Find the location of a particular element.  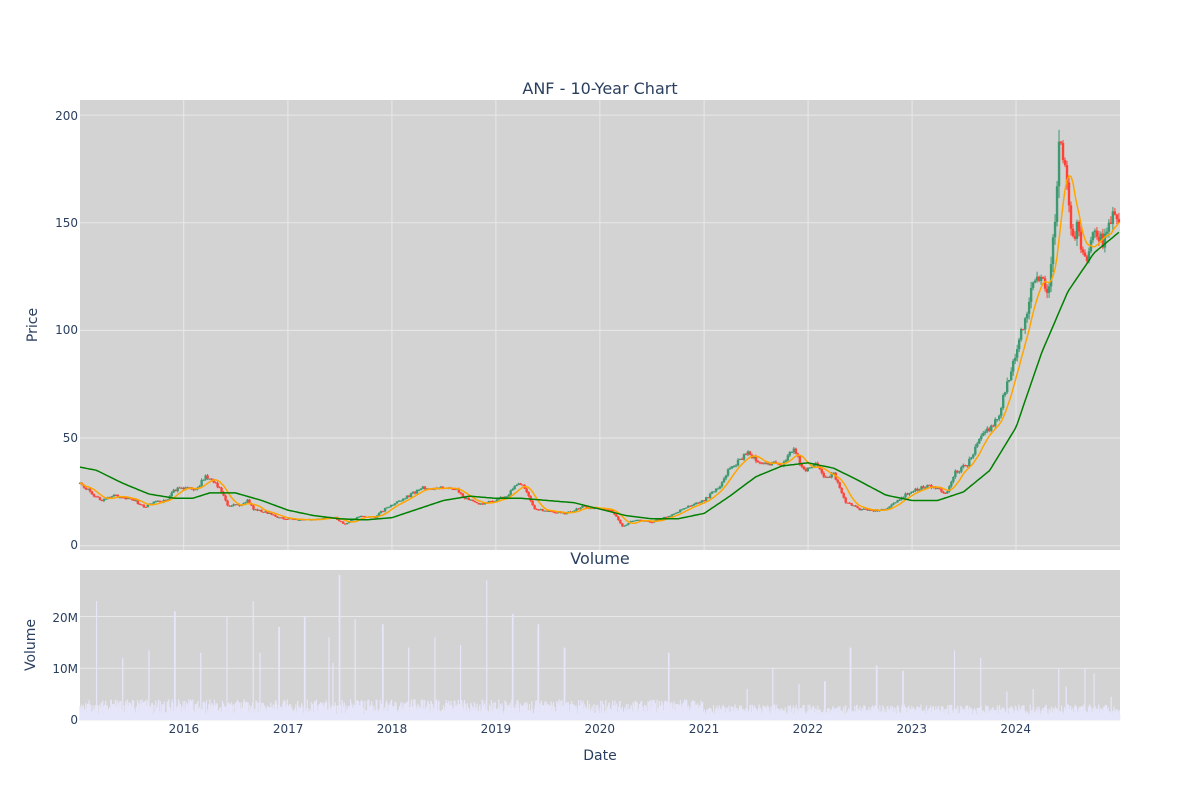

date-tick-label: 2021 is located at coordinates (704, 729).